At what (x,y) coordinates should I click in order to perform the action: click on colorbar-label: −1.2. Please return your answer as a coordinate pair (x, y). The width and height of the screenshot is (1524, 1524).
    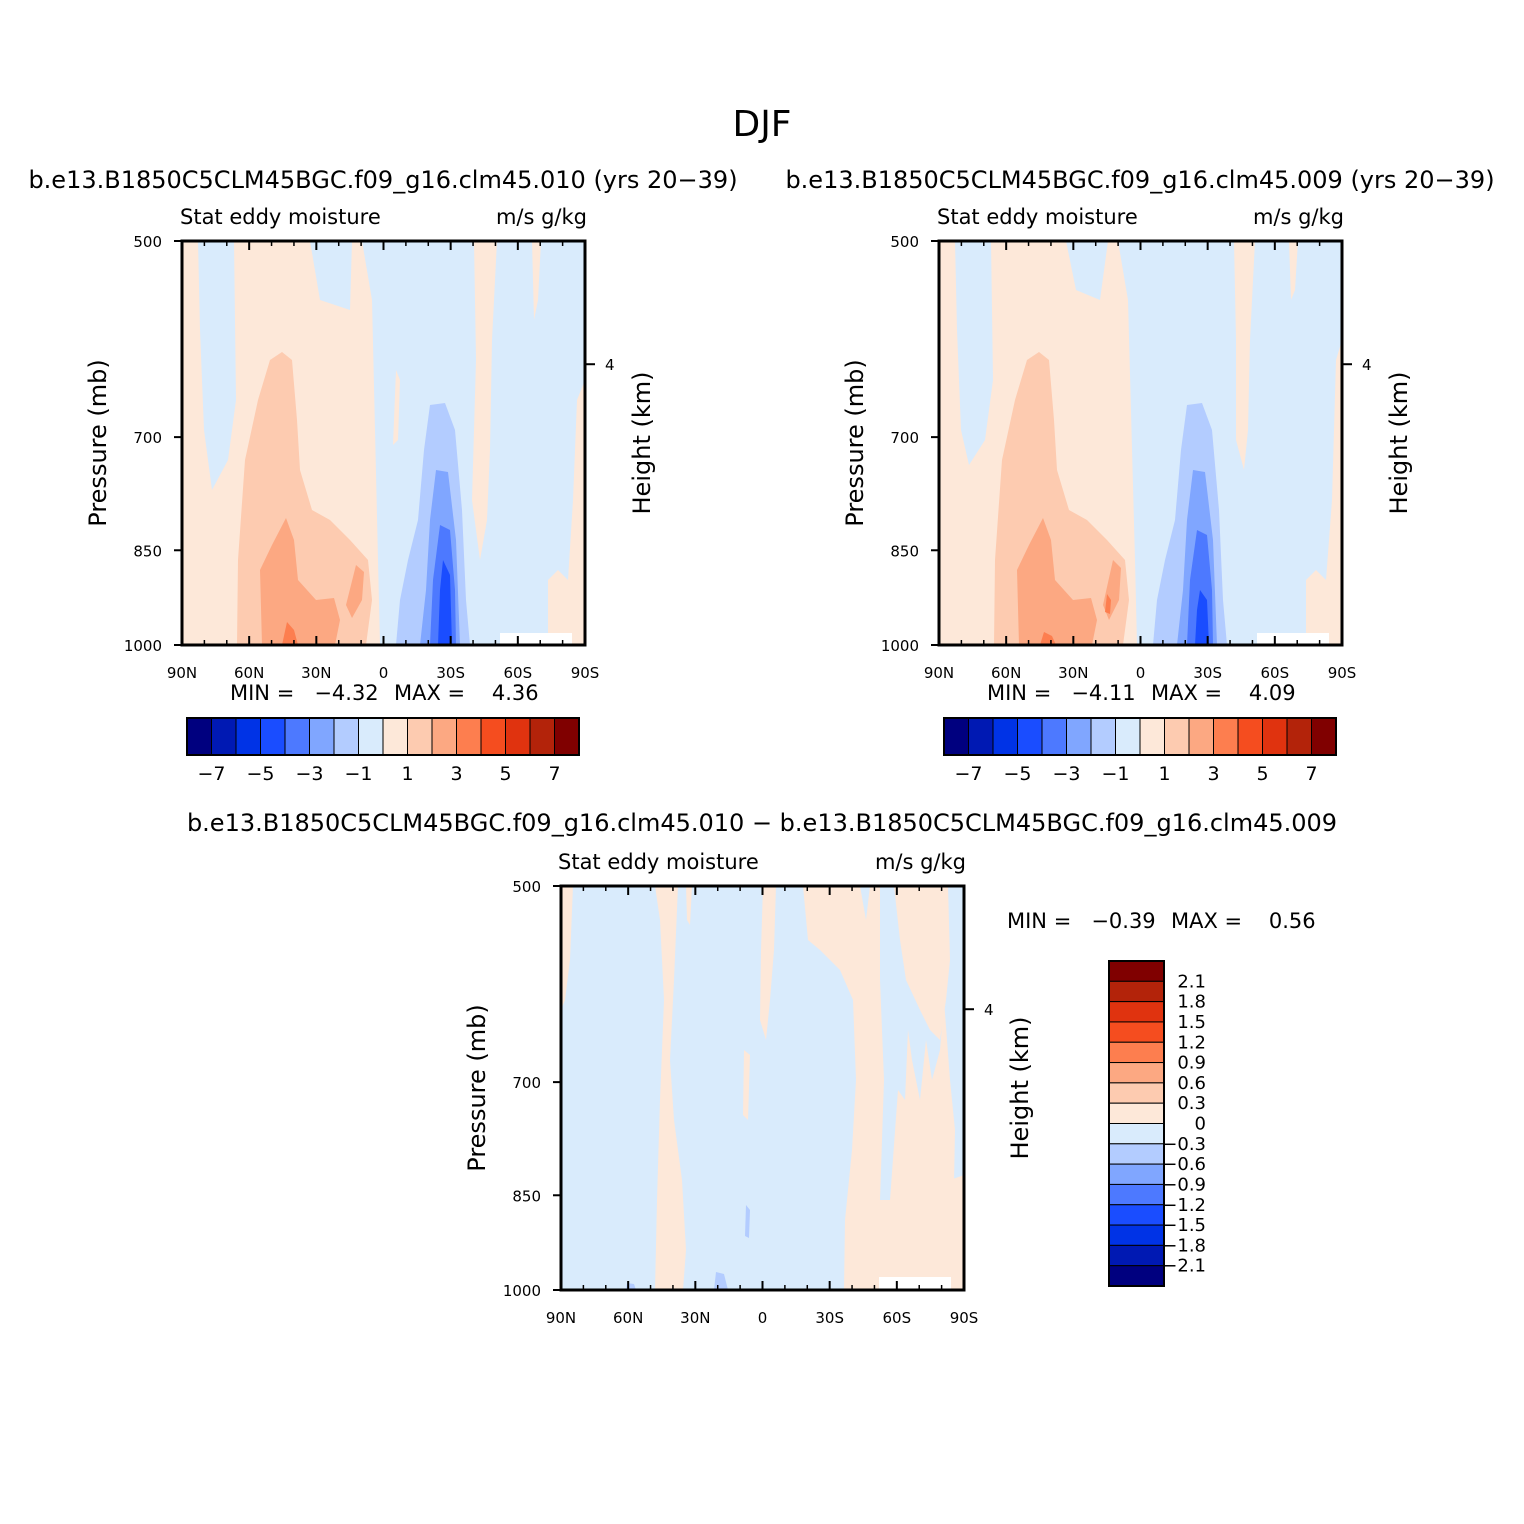
    Looking at the image, I should click on (1184, 1205).